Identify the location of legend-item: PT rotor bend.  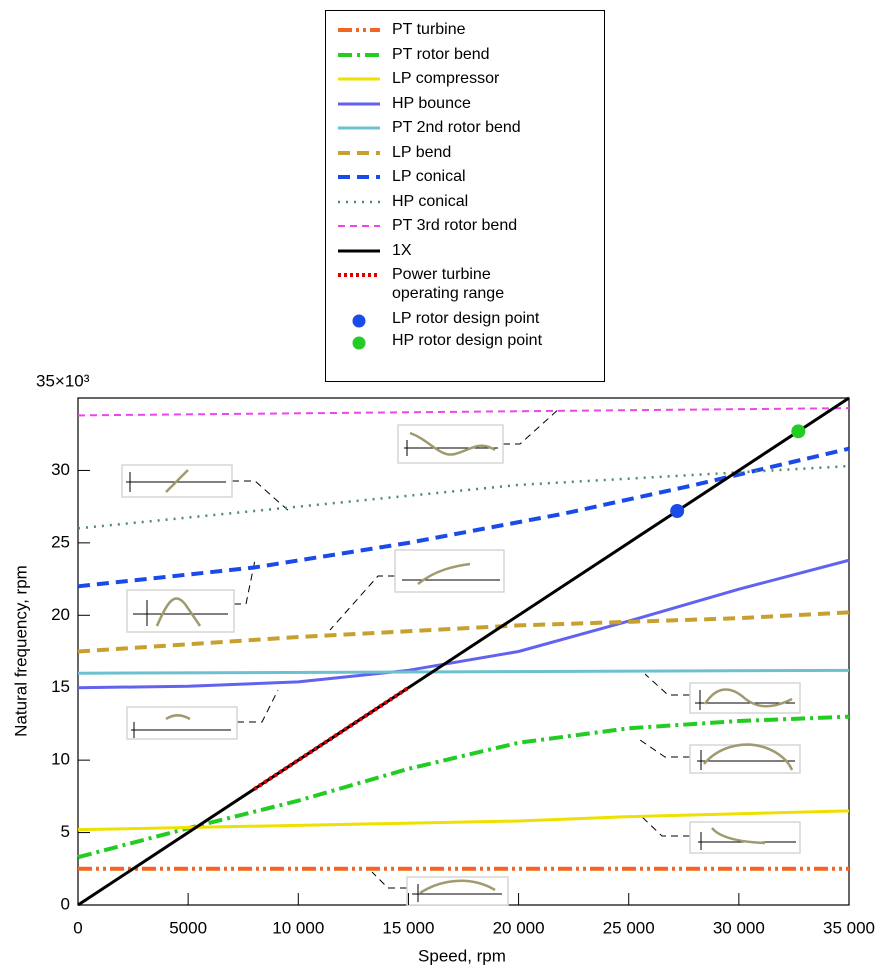
(465, 57).